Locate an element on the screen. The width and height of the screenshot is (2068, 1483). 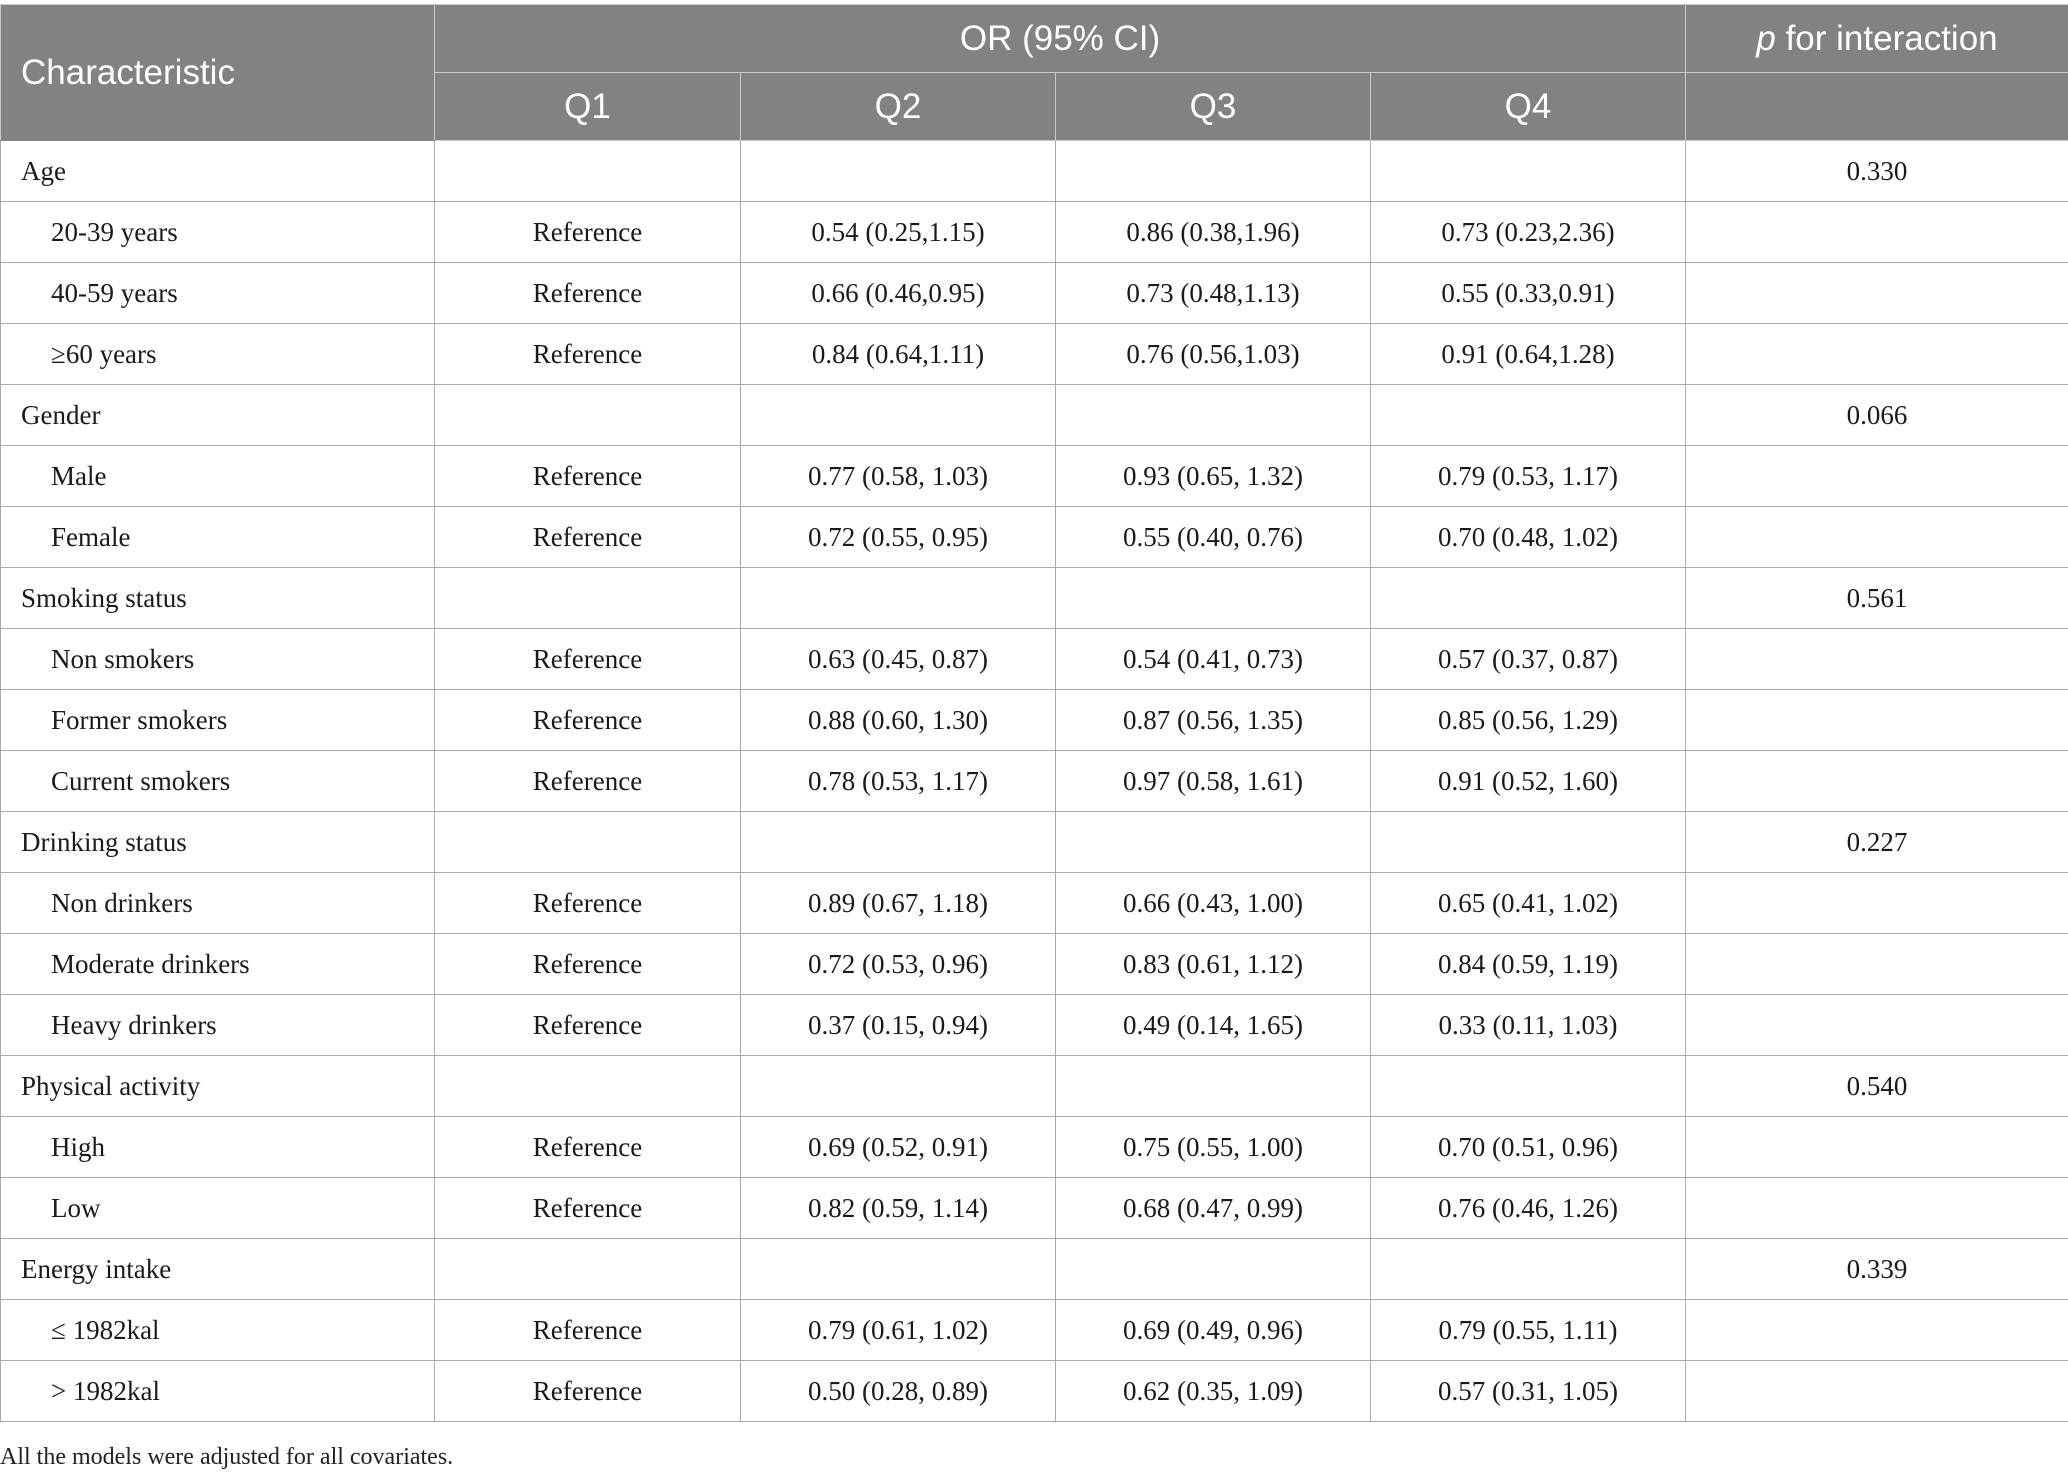
q2-cell: 0.66 (0.46,0.95) is located at coordinates (898, 293).